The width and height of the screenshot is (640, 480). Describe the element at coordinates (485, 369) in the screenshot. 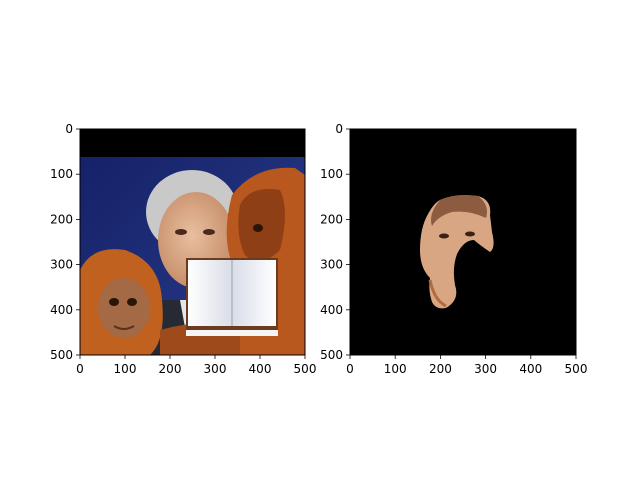

I see `masked-image-xtick-label: 300` at that location.